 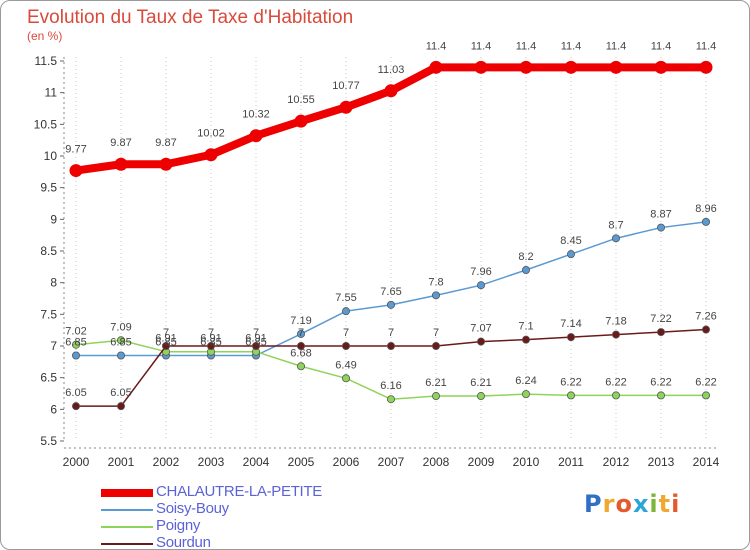 I want to click on data-label: 7.18, so click(x=615, y=322).